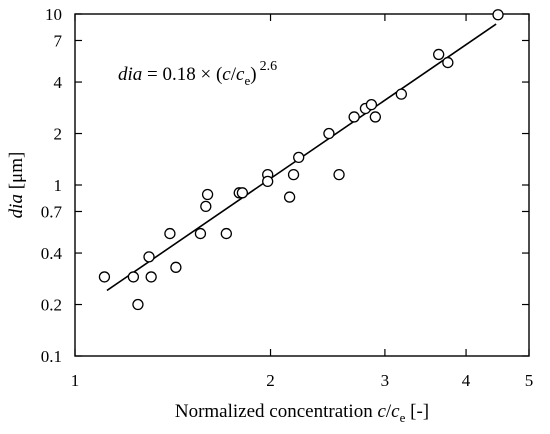 The width and height of the screenshot is (550, 434). What do you see at coordinates (234, 74) in the screenshot?
I see `equation-slash: /` at bounding box center [234, 74].